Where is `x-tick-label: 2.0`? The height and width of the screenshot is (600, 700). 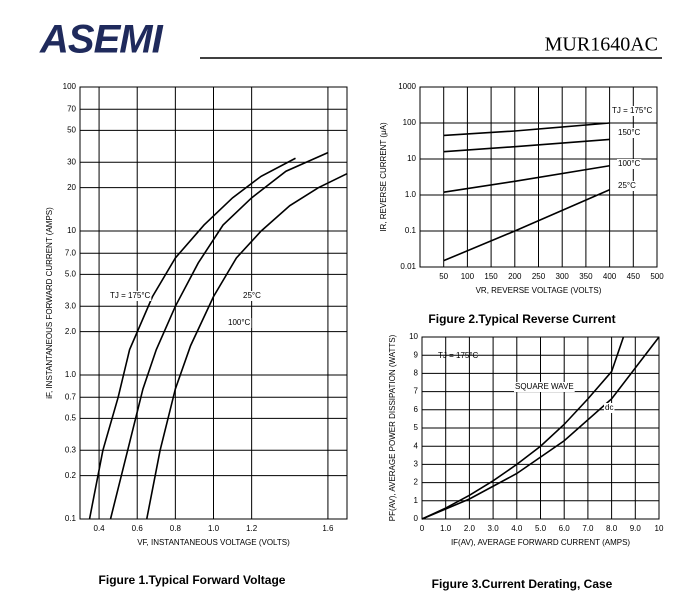 x-tick-label: 2.0 is located at coordinates (470, 528).